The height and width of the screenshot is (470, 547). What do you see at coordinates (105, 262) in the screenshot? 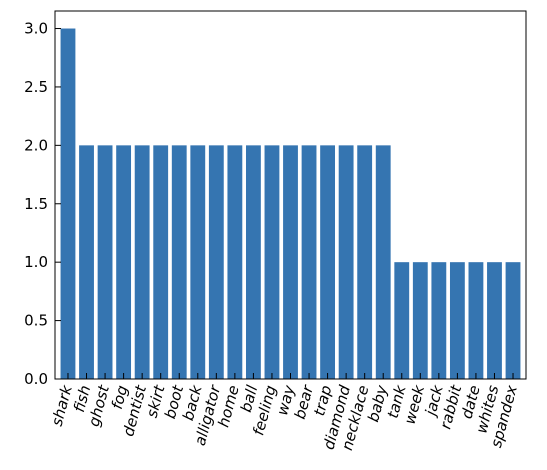
I see `bar-ghost` at bounding box center [105, 262].